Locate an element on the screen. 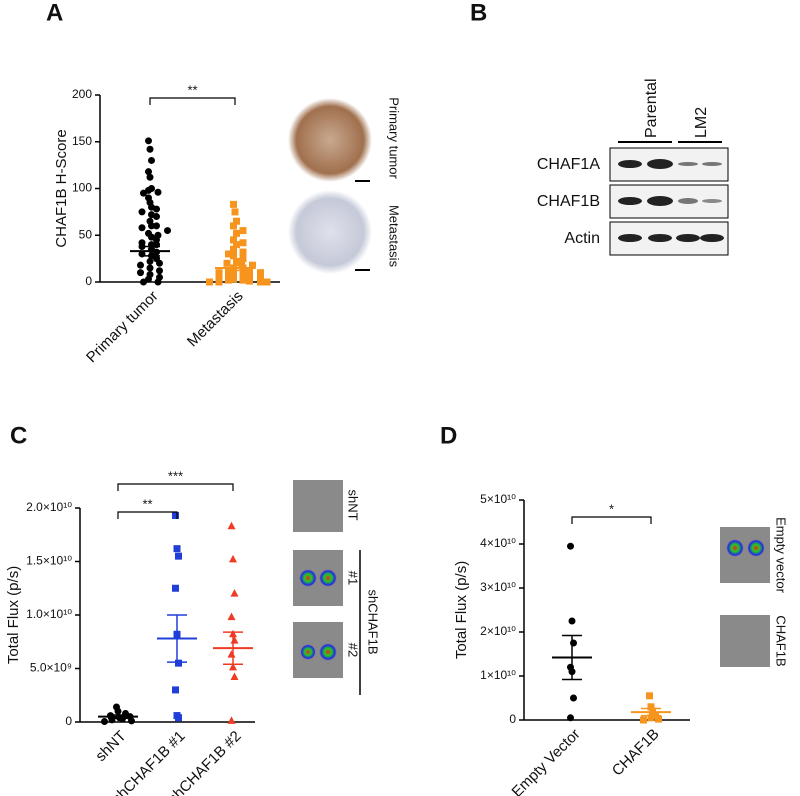  y-tick-label: 100 is located at coordinates (82, 188).